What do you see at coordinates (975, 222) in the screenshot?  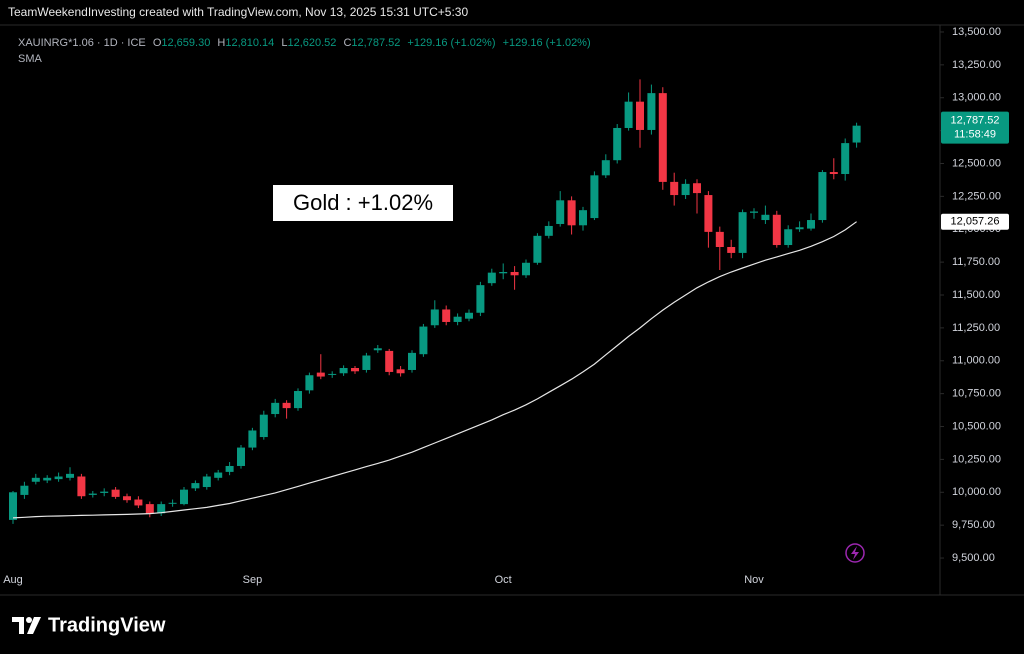 I see `sma-price-label: 12,057.26` at bounding box center [975, 222].